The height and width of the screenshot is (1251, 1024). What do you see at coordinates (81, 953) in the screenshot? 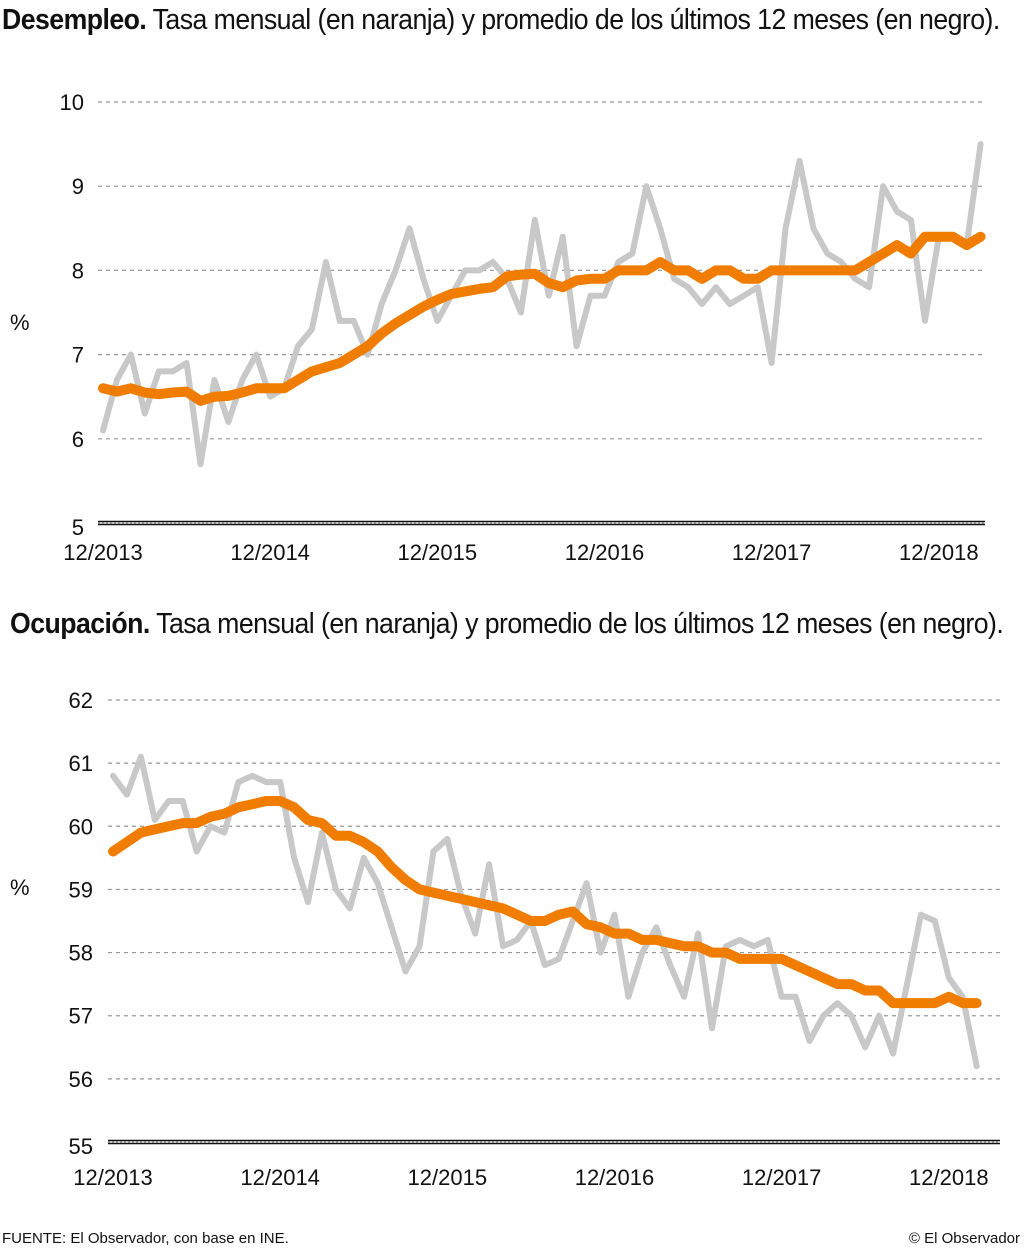
I see `y-tick-label: 58` at bounding box center [81, 953].